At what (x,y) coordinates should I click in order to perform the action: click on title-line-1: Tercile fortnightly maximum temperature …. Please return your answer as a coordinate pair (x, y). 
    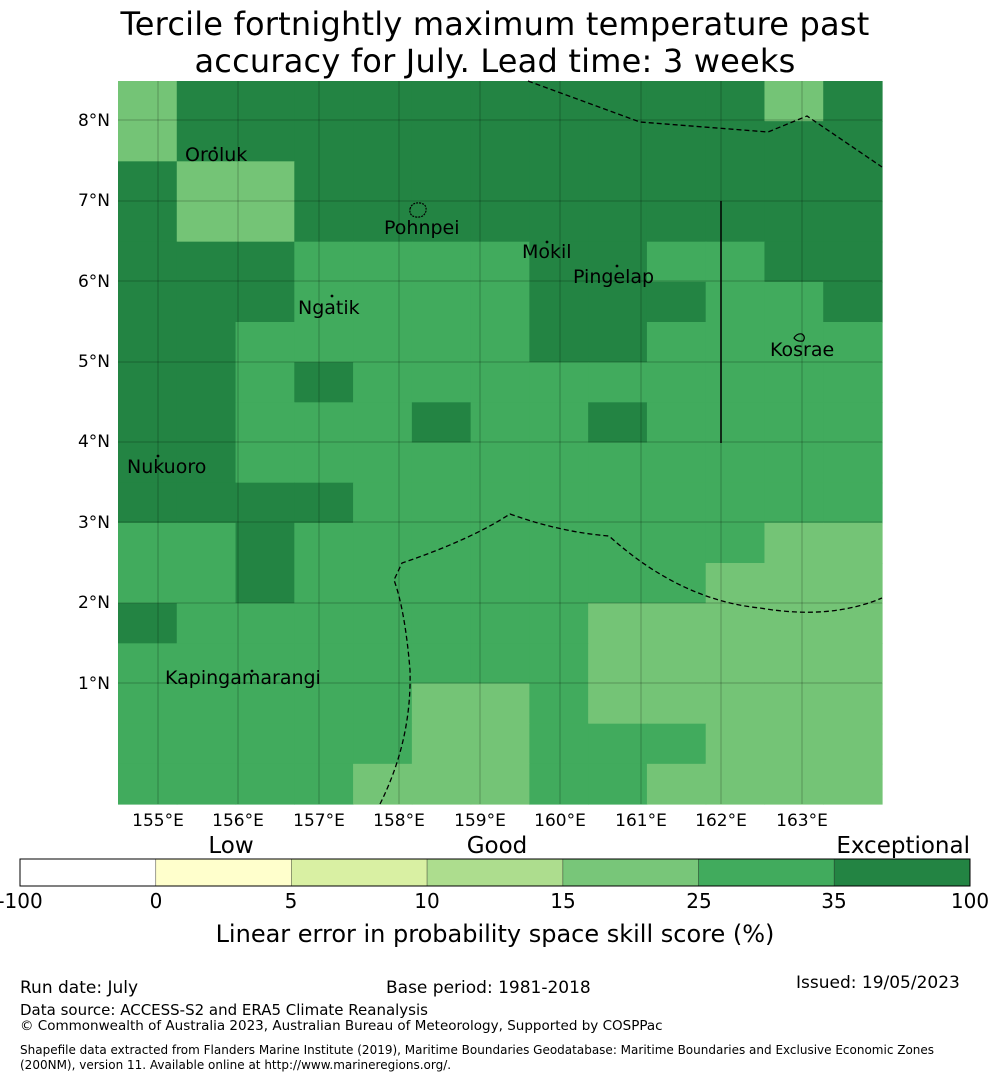
    Looking at the image, I should click on (495, 24).